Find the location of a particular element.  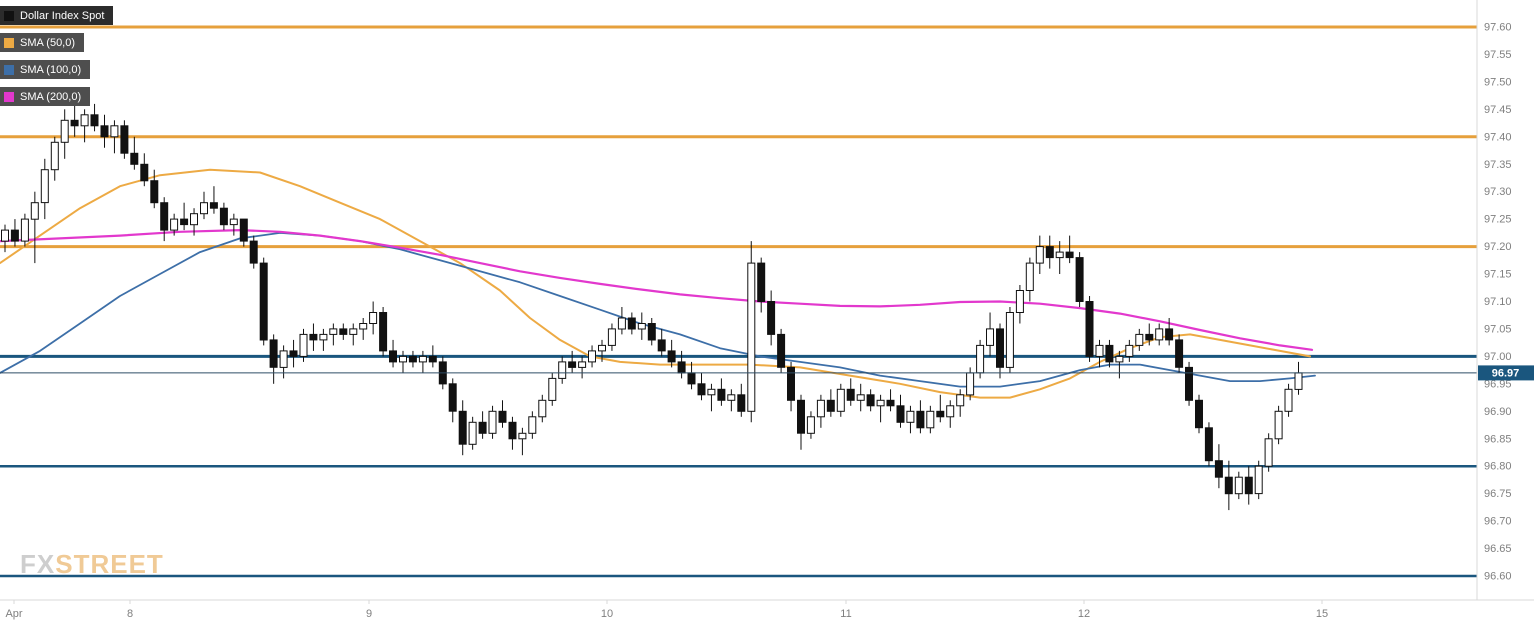

legend-instrument: Dollar Index Spot is located at coordinates (57, 15).